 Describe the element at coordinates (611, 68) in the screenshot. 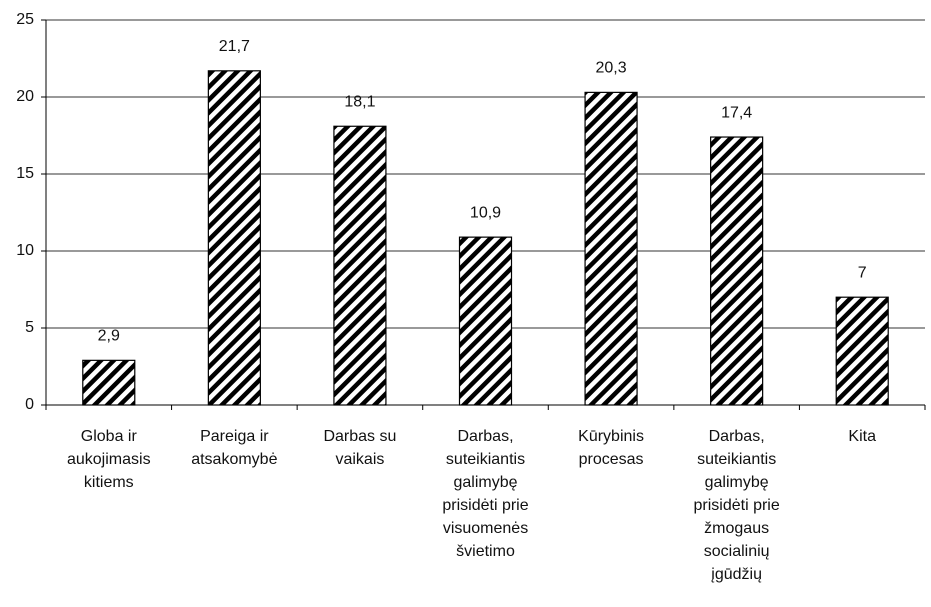

I see `value-label: 20,3` at that location.